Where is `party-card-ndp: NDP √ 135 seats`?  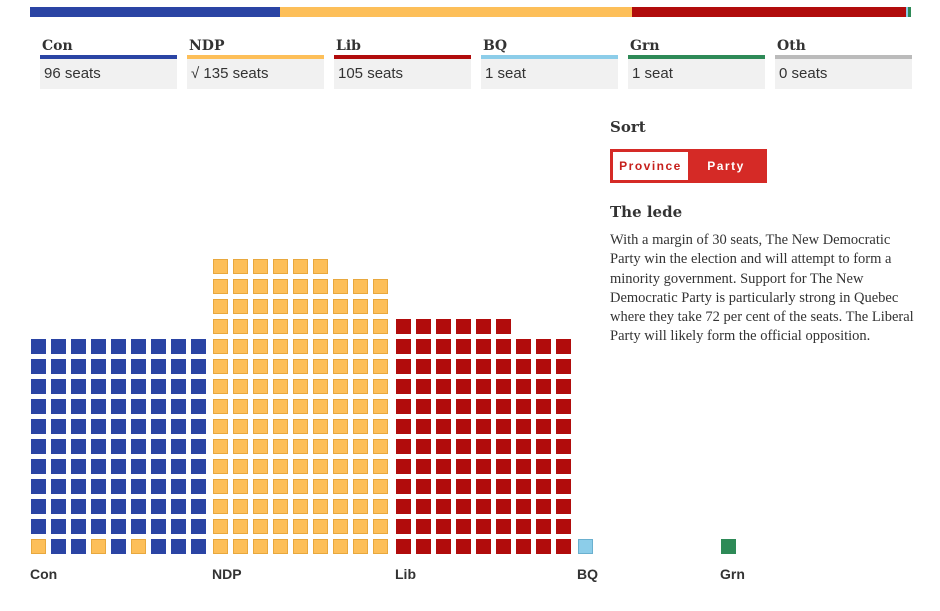 party-card-ndp: NDP √ 135 seats is located at coordinates (255, 63).